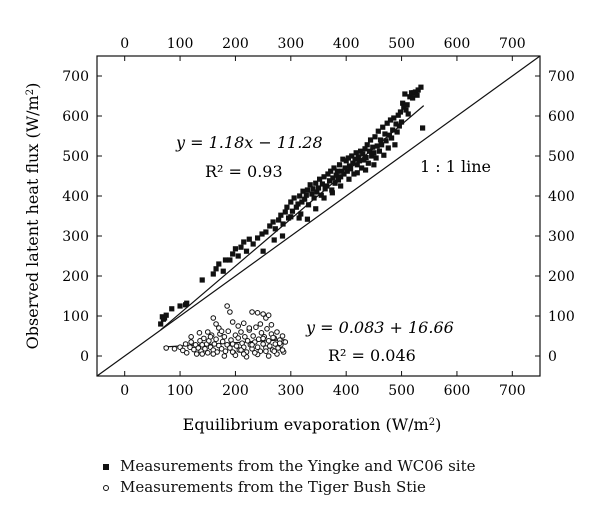 Image resolution: width=600 pixels, height=518 pixels. Describe the element at coordinates (75, 277) in the screenshot. I see `y-tick-label-left: 200` at that location.